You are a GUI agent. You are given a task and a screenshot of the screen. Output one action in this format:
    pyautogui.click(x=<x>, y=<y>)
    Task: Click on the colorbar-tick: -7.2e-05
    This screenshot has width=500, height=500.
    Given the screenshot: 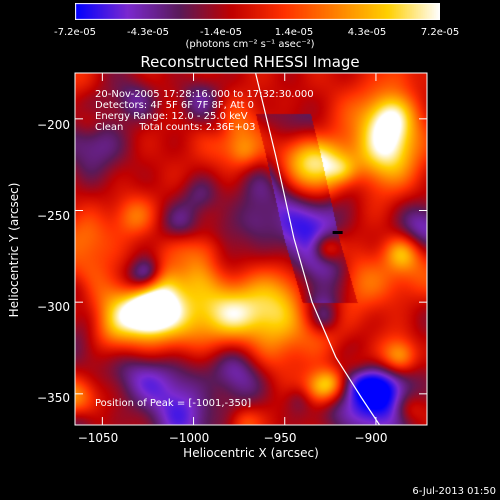 What is the action you would take?
    pyautogui.click(x=75, y=32)
    